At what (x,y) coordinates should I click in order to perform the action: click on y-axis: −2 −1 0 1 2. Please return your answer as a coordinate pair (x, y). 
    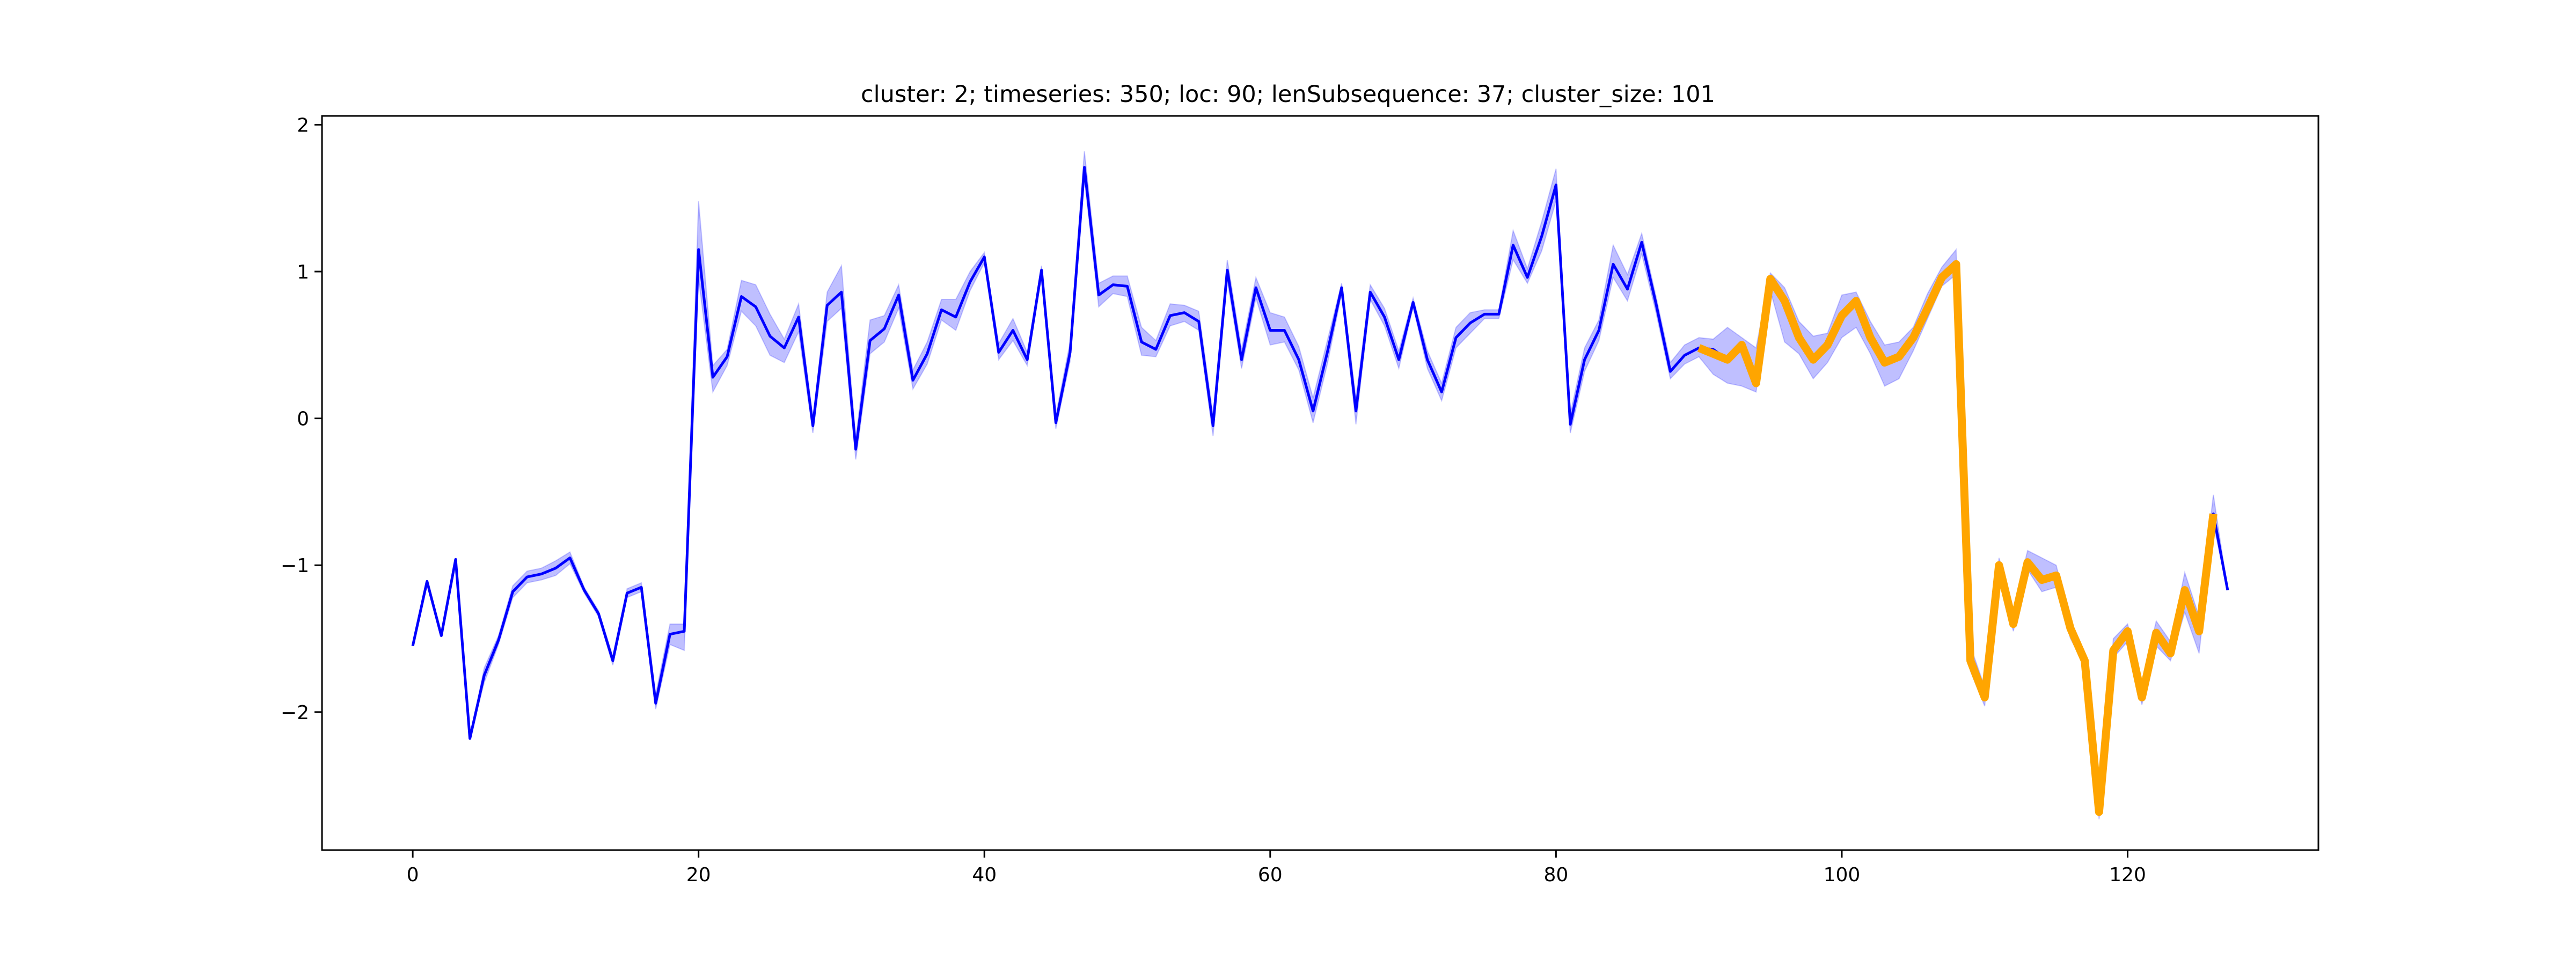
    Looking at the image, I should click on (301, 419).